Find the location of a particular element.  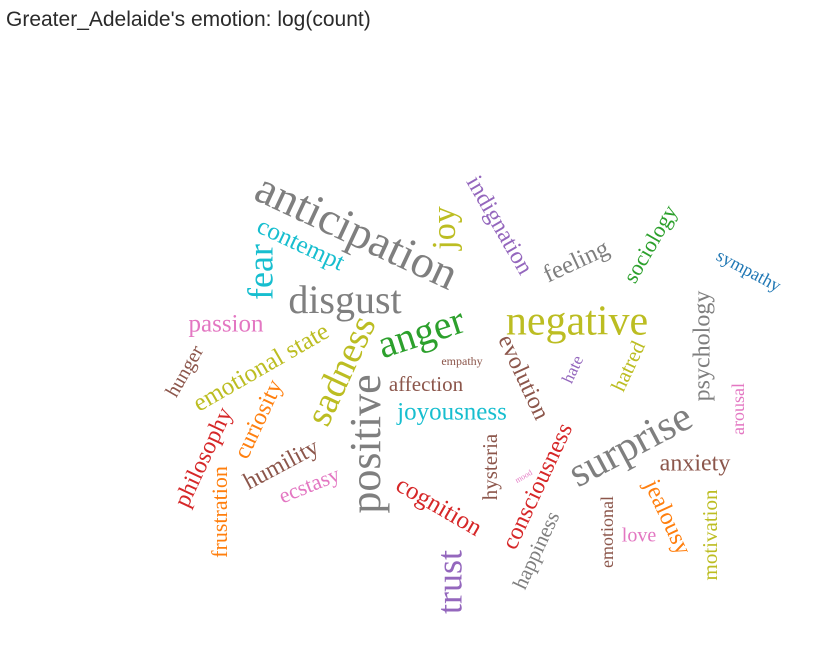

word-empathy: empathy is located at coordinates (461, 361).